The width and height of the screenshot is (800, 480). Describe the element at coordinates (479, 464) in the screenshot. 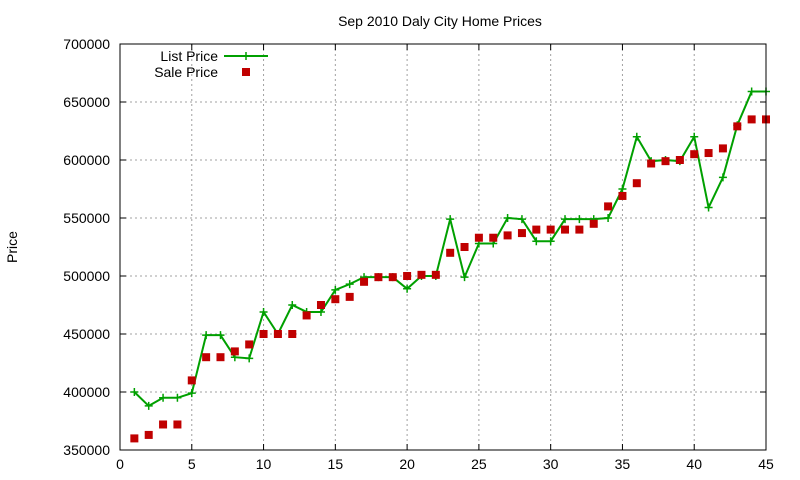

I see `x-tick-label: 25` at that location.